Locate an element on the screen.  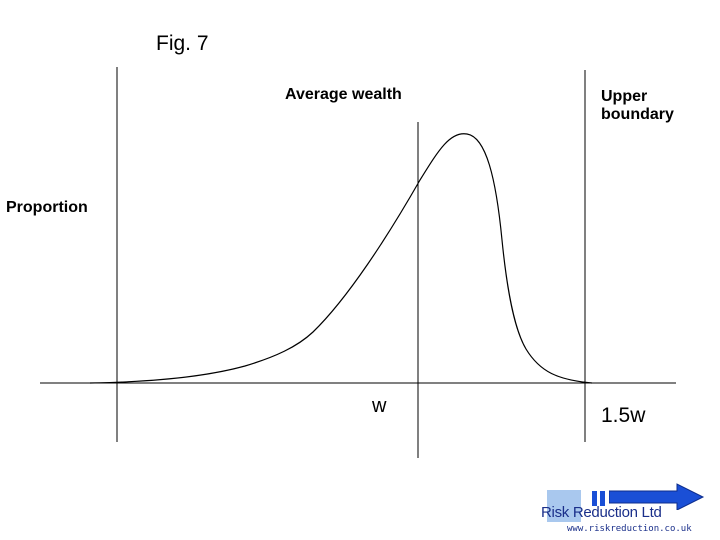
w-tick-label: w is located at coordinates (379, 406).